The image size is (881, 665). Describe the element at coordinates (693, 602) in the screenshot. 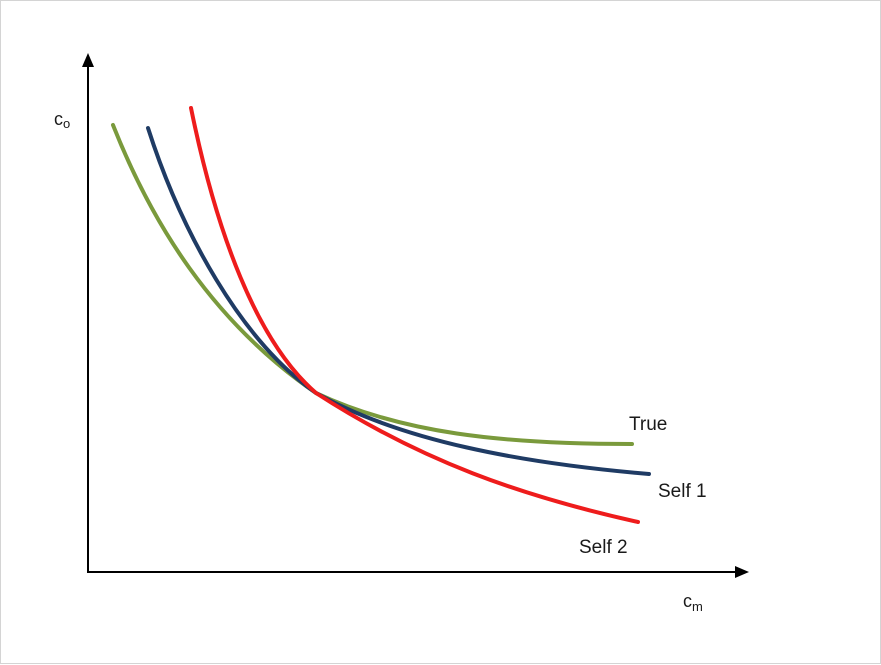

I see `x-axis-label: cm` at that location.